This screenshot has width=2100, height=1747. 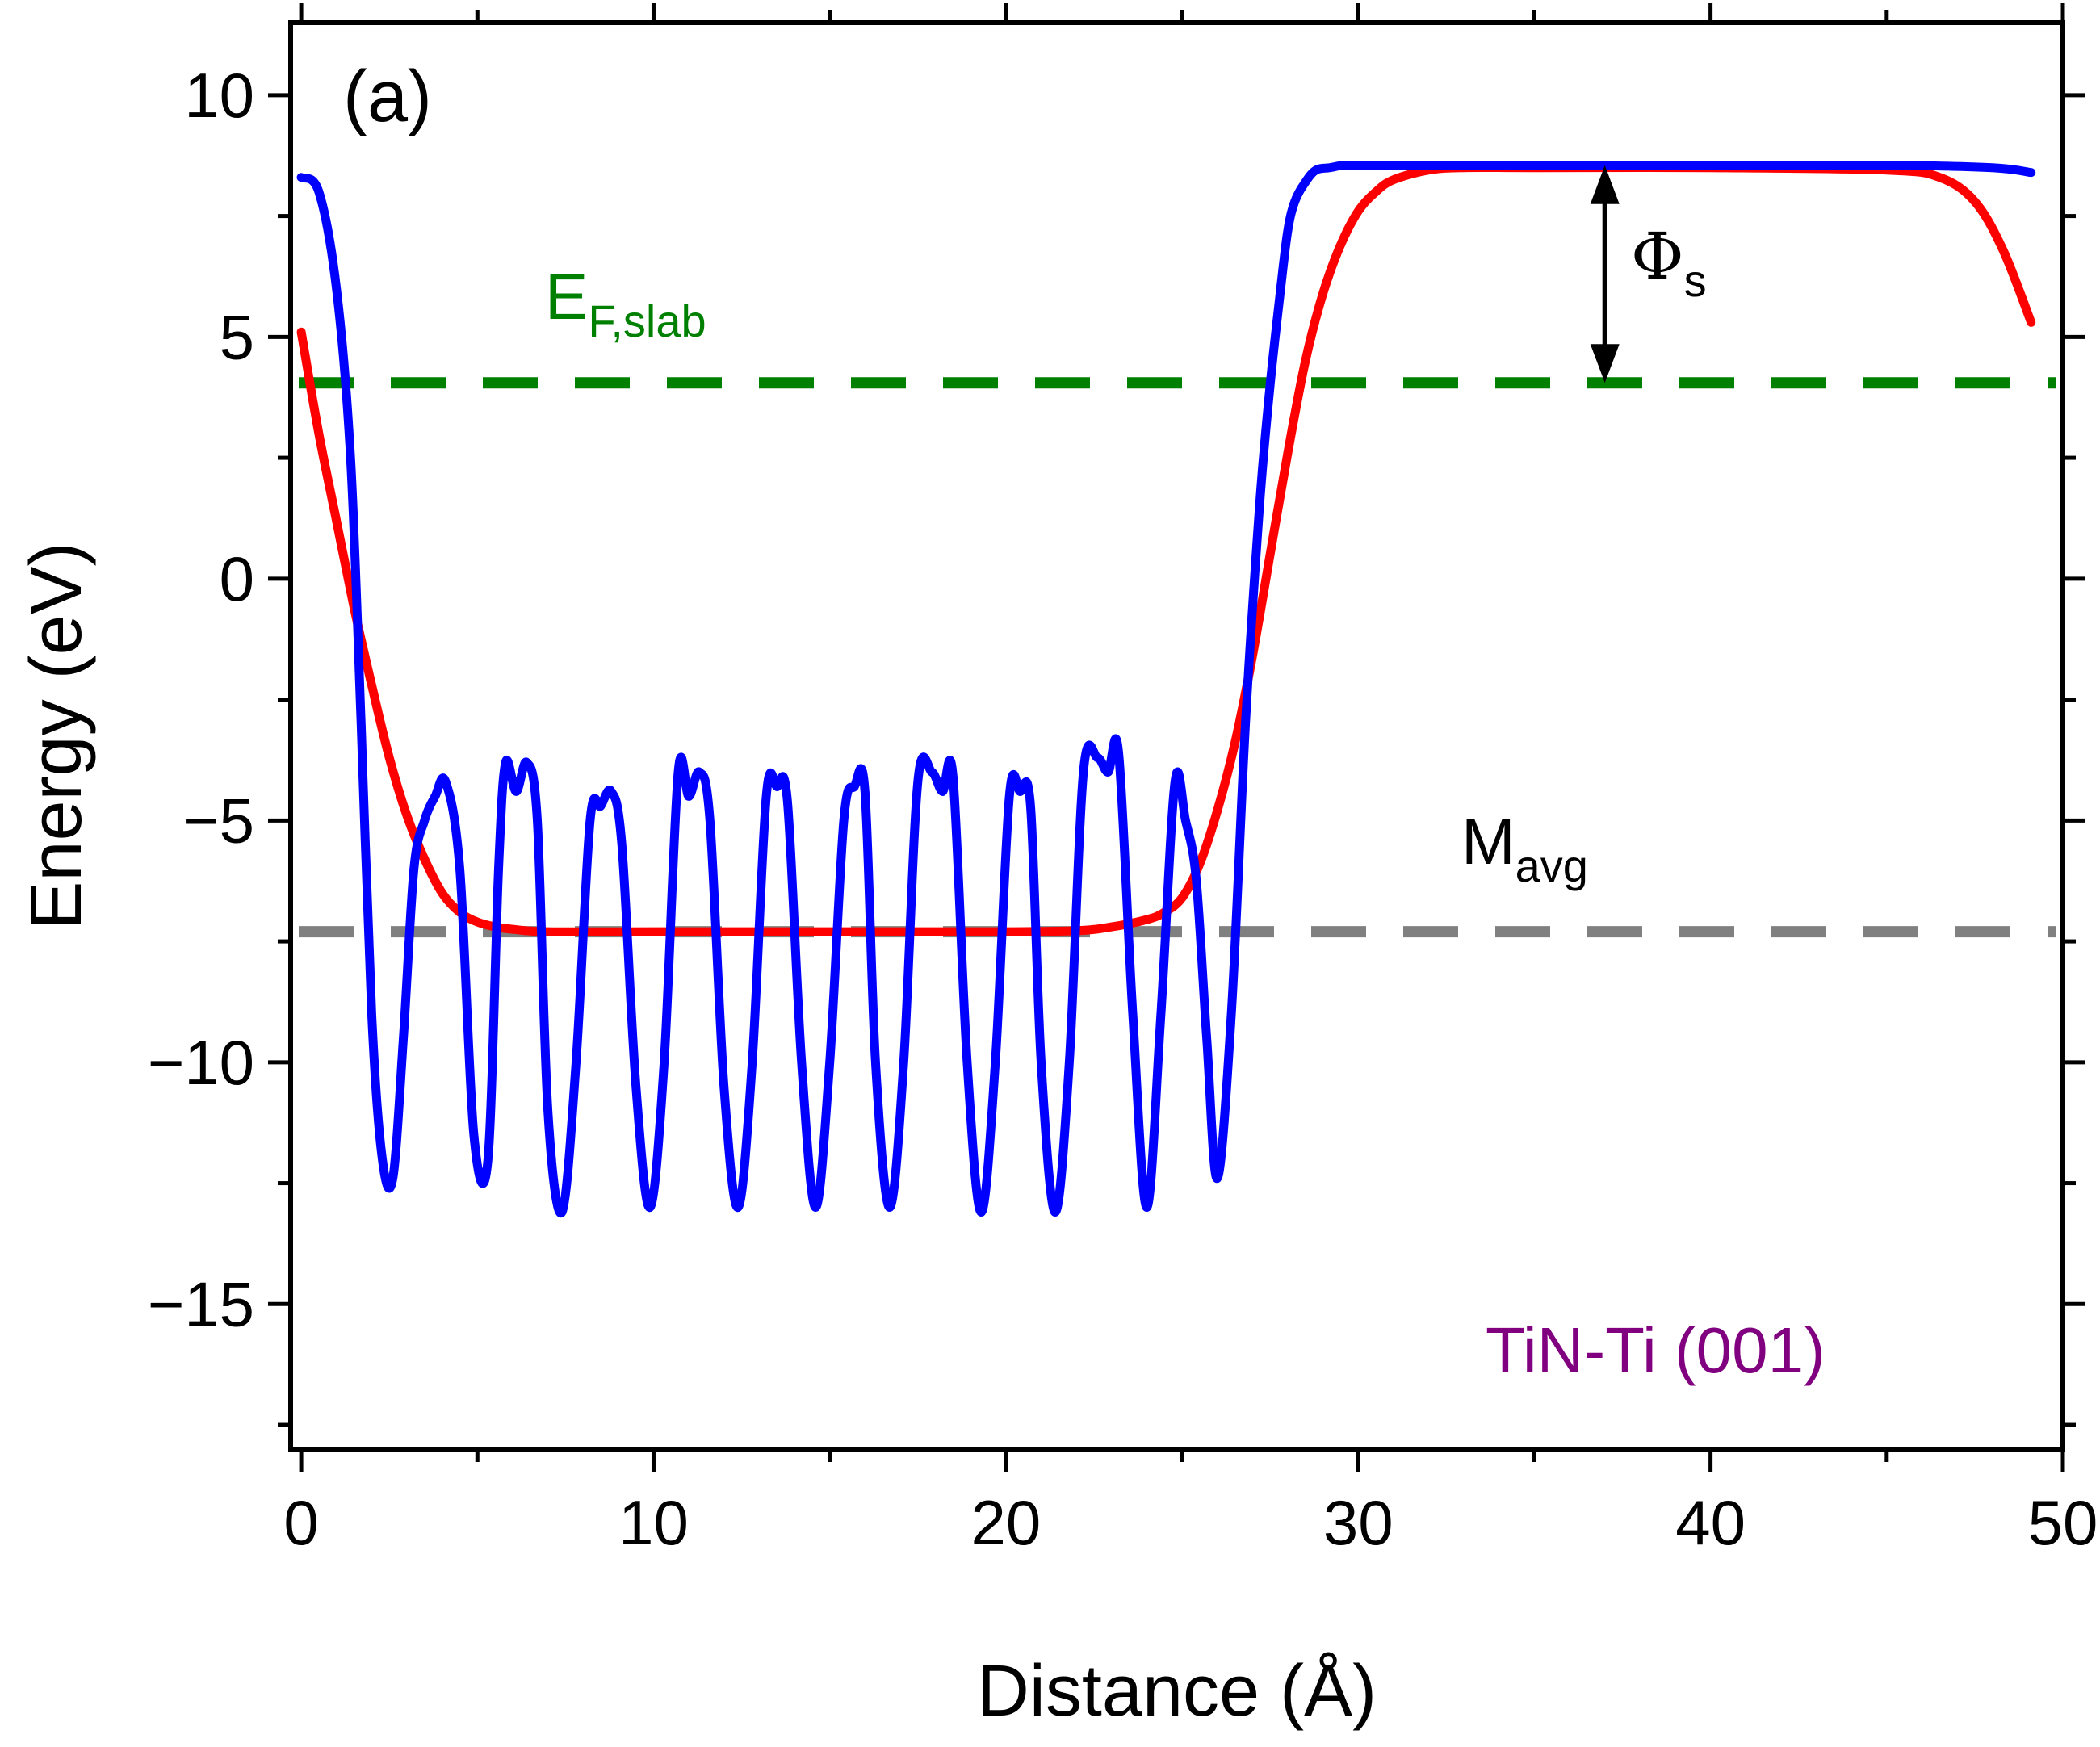 I want to click on x-tick-label: 10, so click(x=653, y=1522).